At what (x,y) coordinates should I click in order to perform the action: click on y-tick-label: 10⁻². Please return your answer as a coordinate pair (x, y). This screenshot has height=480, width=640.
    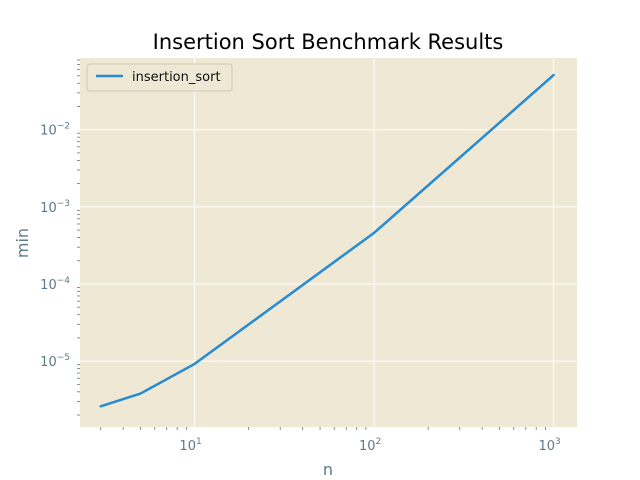
    Looking at the image, I should click on (55, 130).